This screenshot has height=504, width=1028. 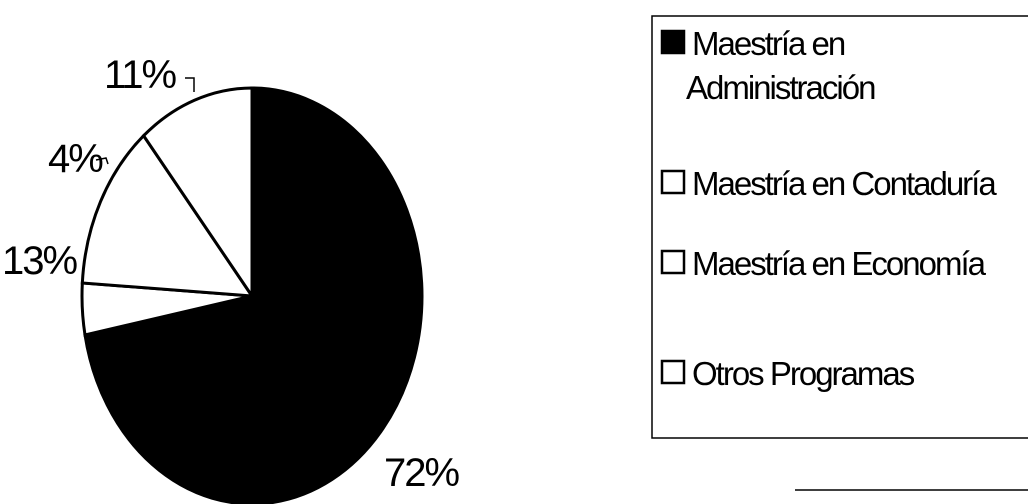 I want to click on pie-label-maestria-en-administracion: 72%, so click(x=421, y=473).